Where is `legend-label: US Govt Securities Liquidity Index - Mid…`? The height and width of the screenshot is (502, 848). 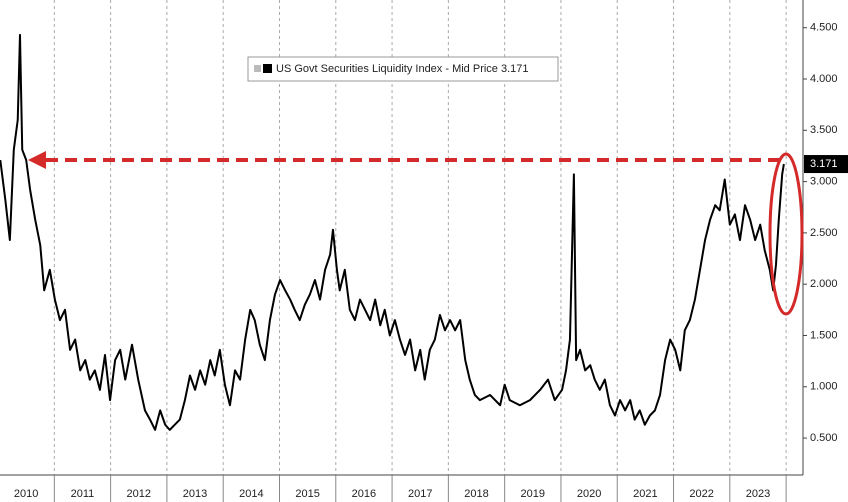 legend-label: US Govt Securities Liquidity Index - Mid… is located at coordinates (402, 69).